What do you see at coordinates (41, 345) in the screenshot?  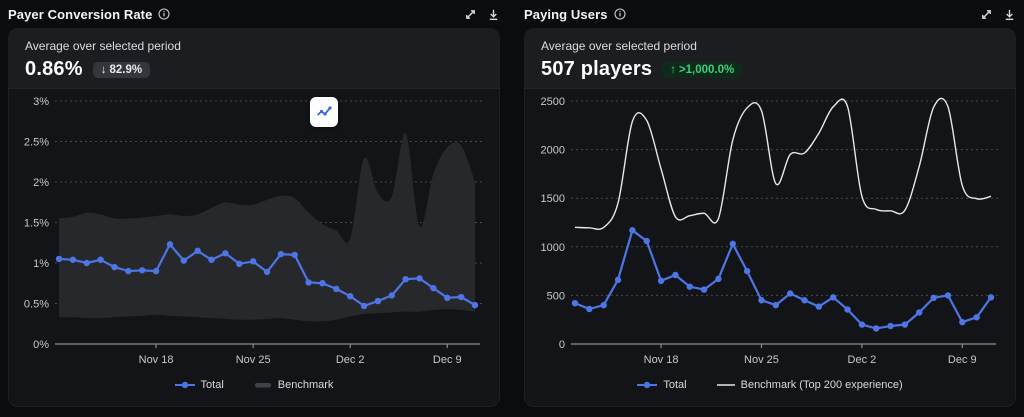 I see `y-axis-label: 0%` at bounding box center [41, 345].